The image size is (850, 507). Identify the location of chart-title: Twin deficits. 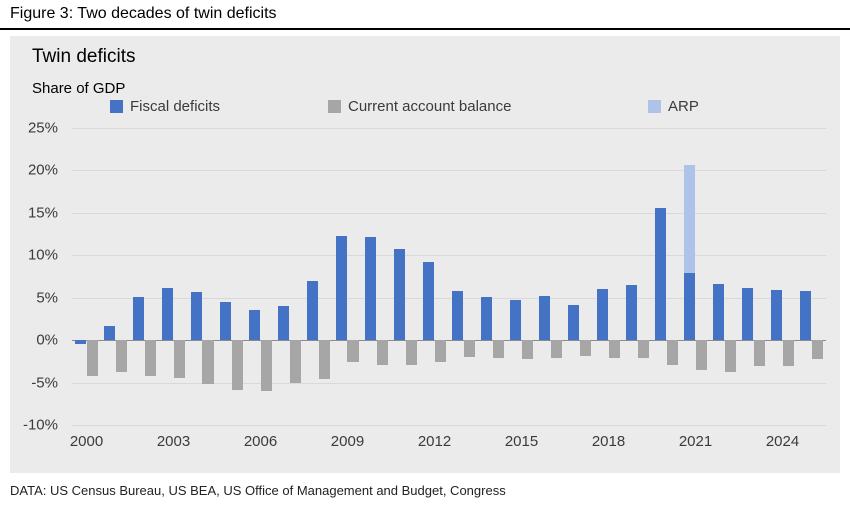
(84, 56).